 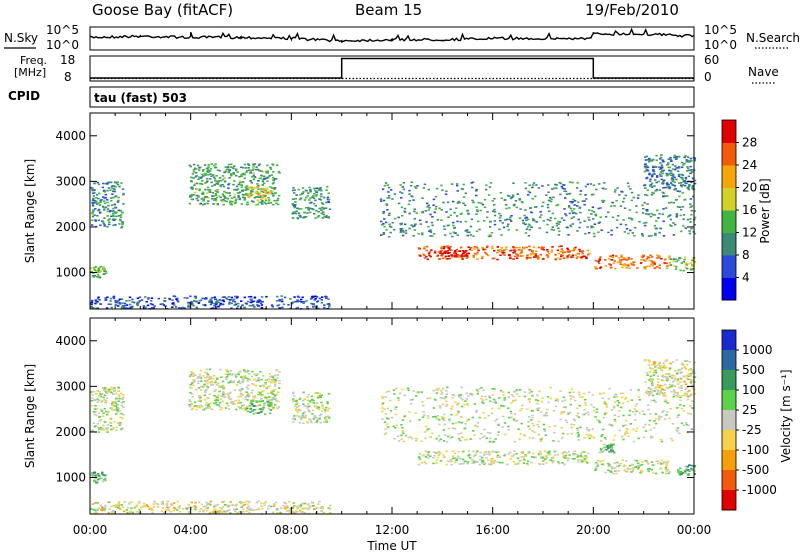 What do you see at coordinates (749, 210) in the screenshot?
I see `colorbar-tick-label: 16` at bounding box center [749, 210].